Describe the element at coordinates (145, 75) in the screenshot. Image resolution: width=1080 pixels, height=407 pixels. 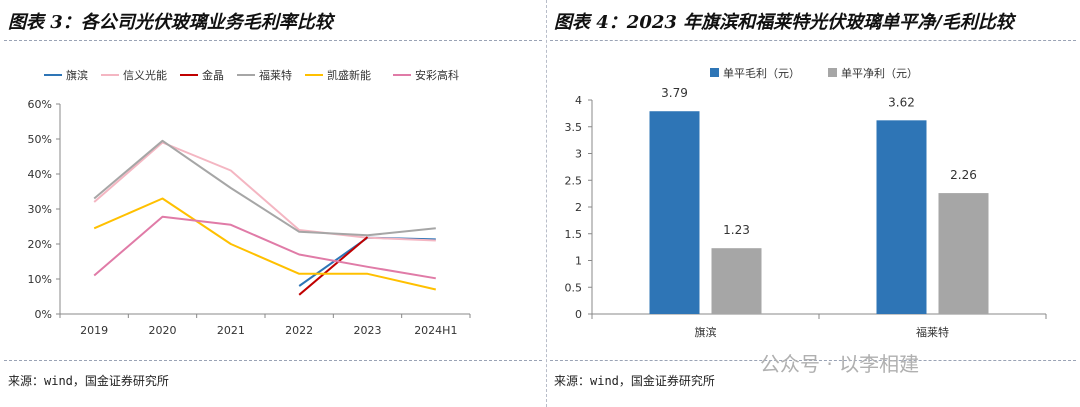
I see `legend-label: 信义光能` at that location.